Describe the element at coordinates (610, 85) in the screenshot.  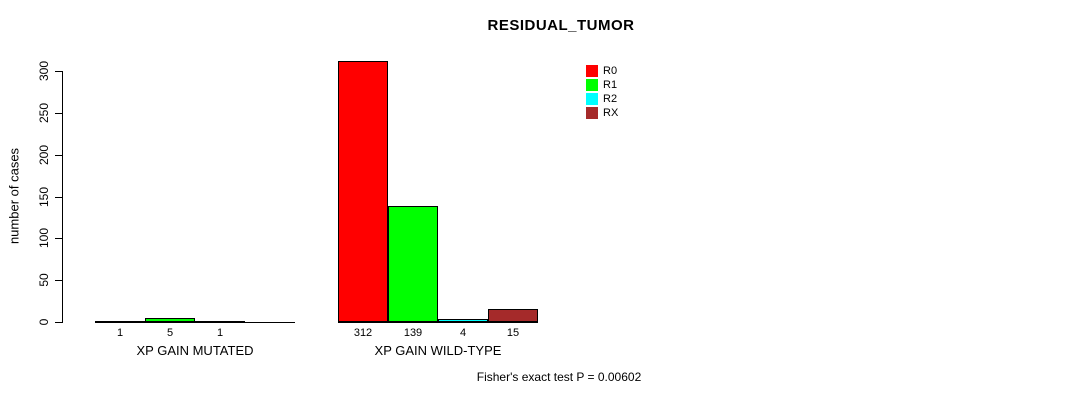
I see `legend-label: R1` at that location.